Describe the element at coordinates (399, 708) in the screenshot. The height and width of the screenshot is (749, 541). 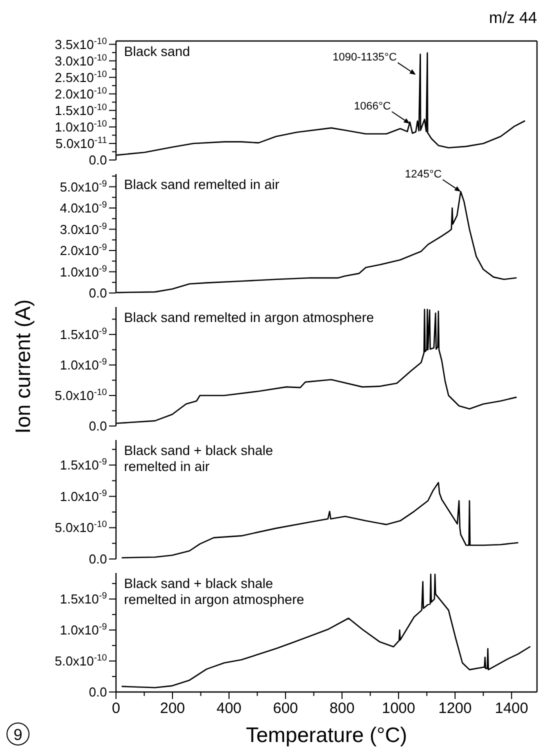
I see `x-tick-label: 1000` at that location.